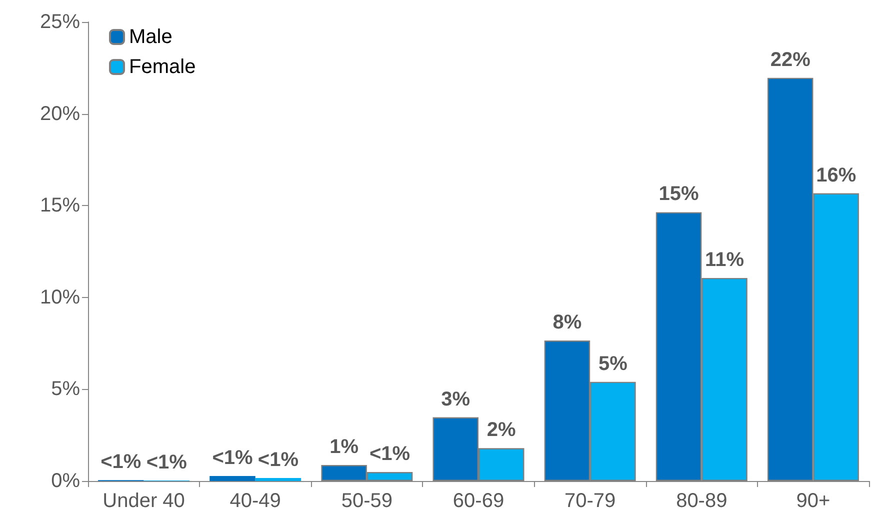 This screenshot has height=522, width=871. What do you see at coordinates (60, 113) in the screenshot?
I see `y-tick-label: 20%` at bounding box center [60, 113].